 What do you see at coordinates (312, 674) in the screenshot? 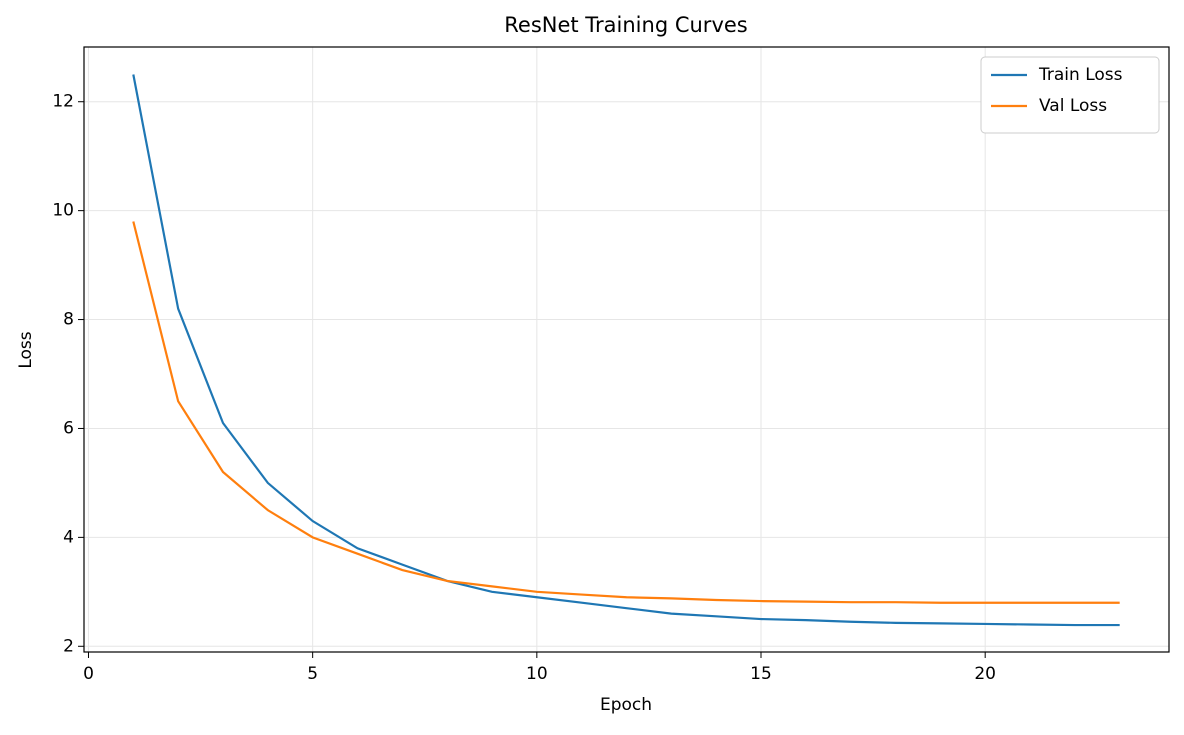
I see `x-tick-label: 5` at bounding box center [312, 674].